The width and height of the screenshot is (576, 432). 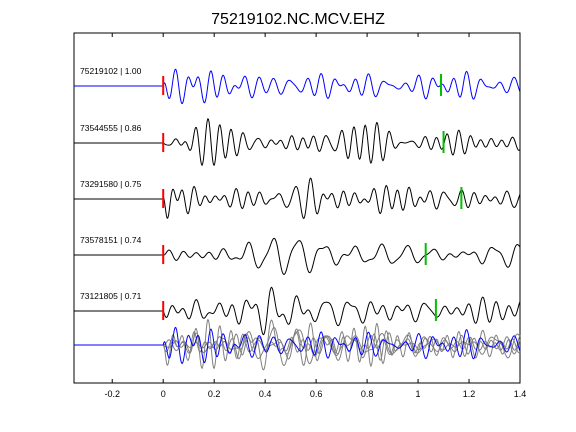 I want to click on x-tick-label: 1.2, so click(x=469, y=394).